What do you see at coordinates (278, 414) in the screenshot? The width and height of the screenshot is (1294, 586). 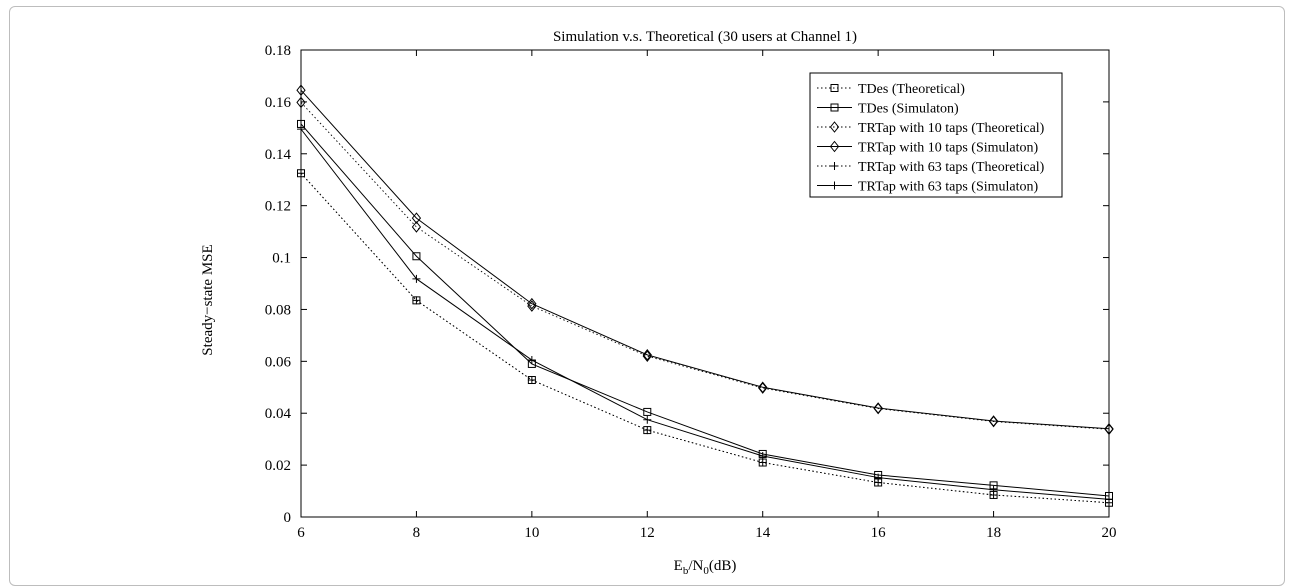 I see `y-tick-label: 0.04` at bounding box center [278, 414].